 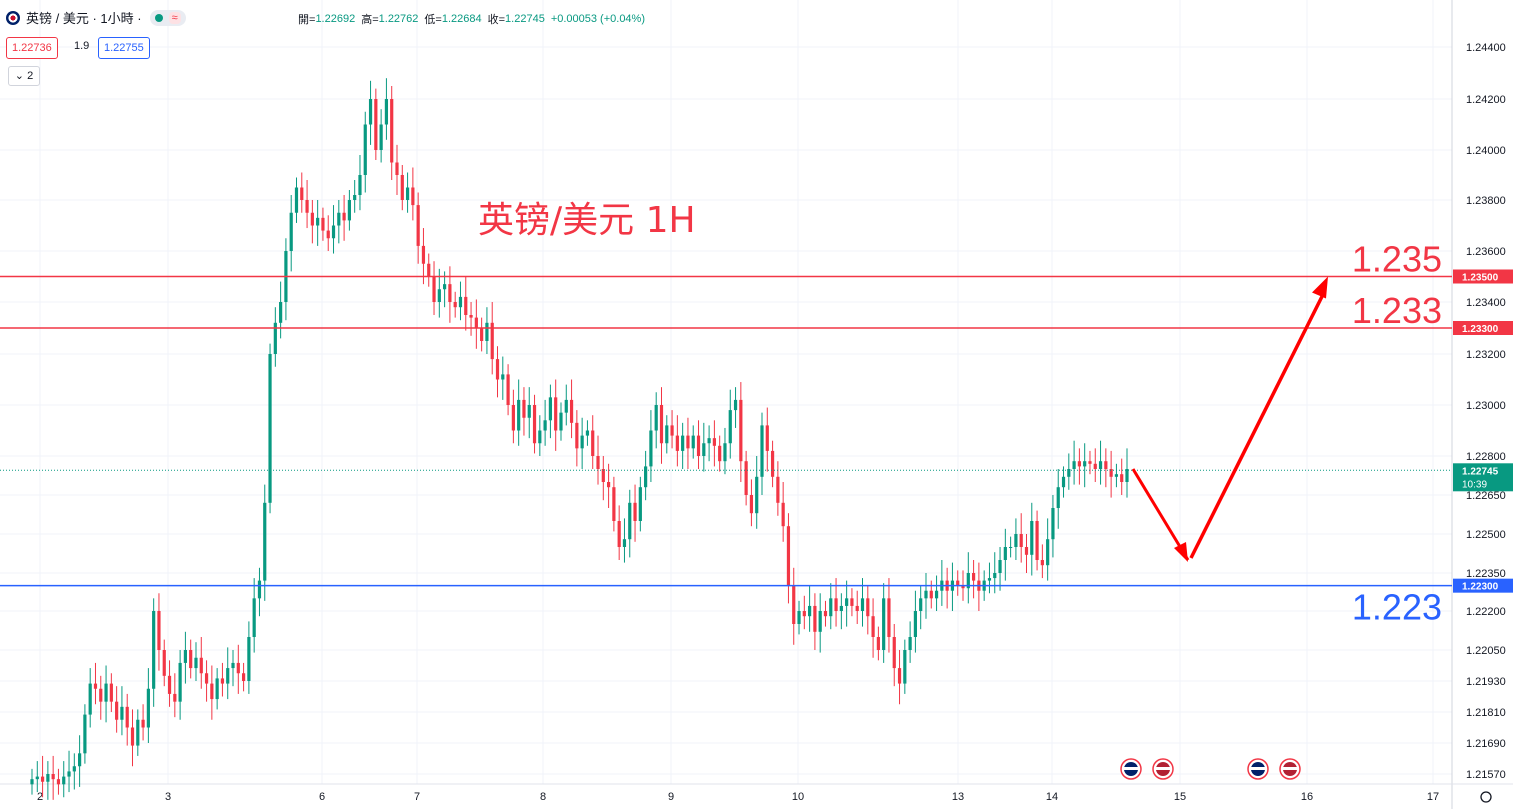 I want to click on y-tick-label: 1.23600, so click(x=1486, y=252).